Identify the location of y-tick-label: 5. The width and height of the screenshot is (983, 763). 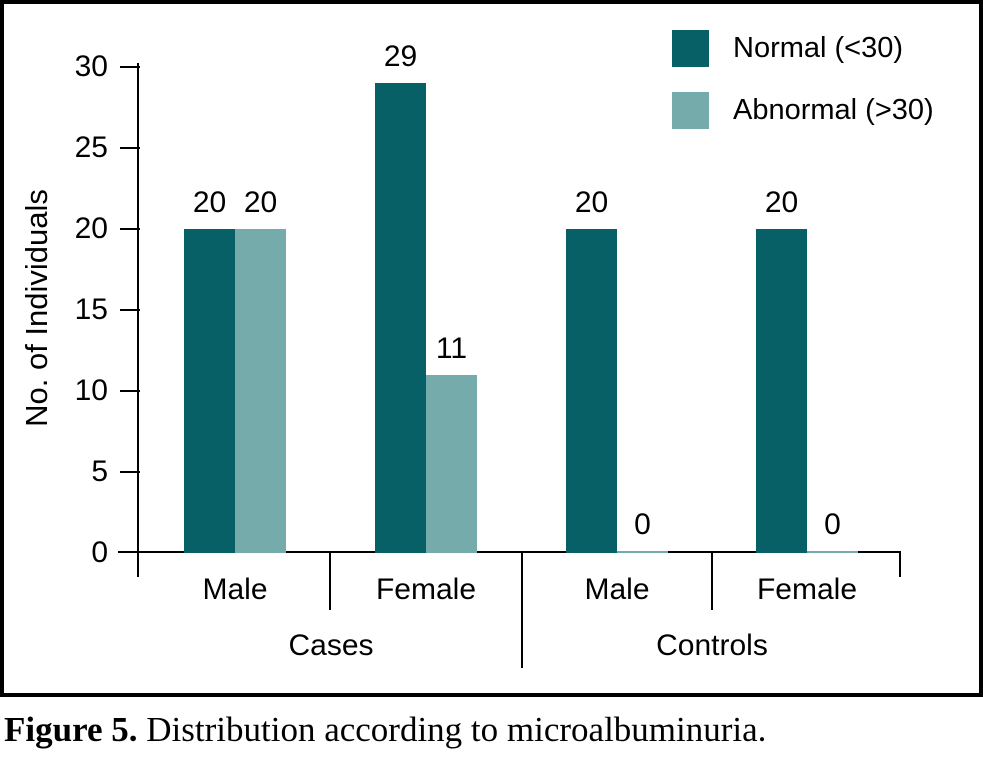
(99, 471).